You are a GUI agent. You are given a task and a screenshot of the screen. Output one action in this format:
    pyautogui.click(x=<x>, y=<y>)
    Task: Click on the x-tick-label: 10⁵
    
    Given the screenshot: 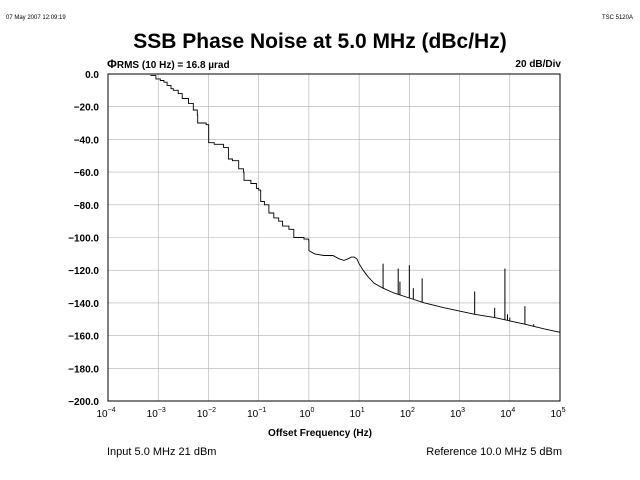 What is the action you would take?
    pyautogui.click(x=557, y=413)
    